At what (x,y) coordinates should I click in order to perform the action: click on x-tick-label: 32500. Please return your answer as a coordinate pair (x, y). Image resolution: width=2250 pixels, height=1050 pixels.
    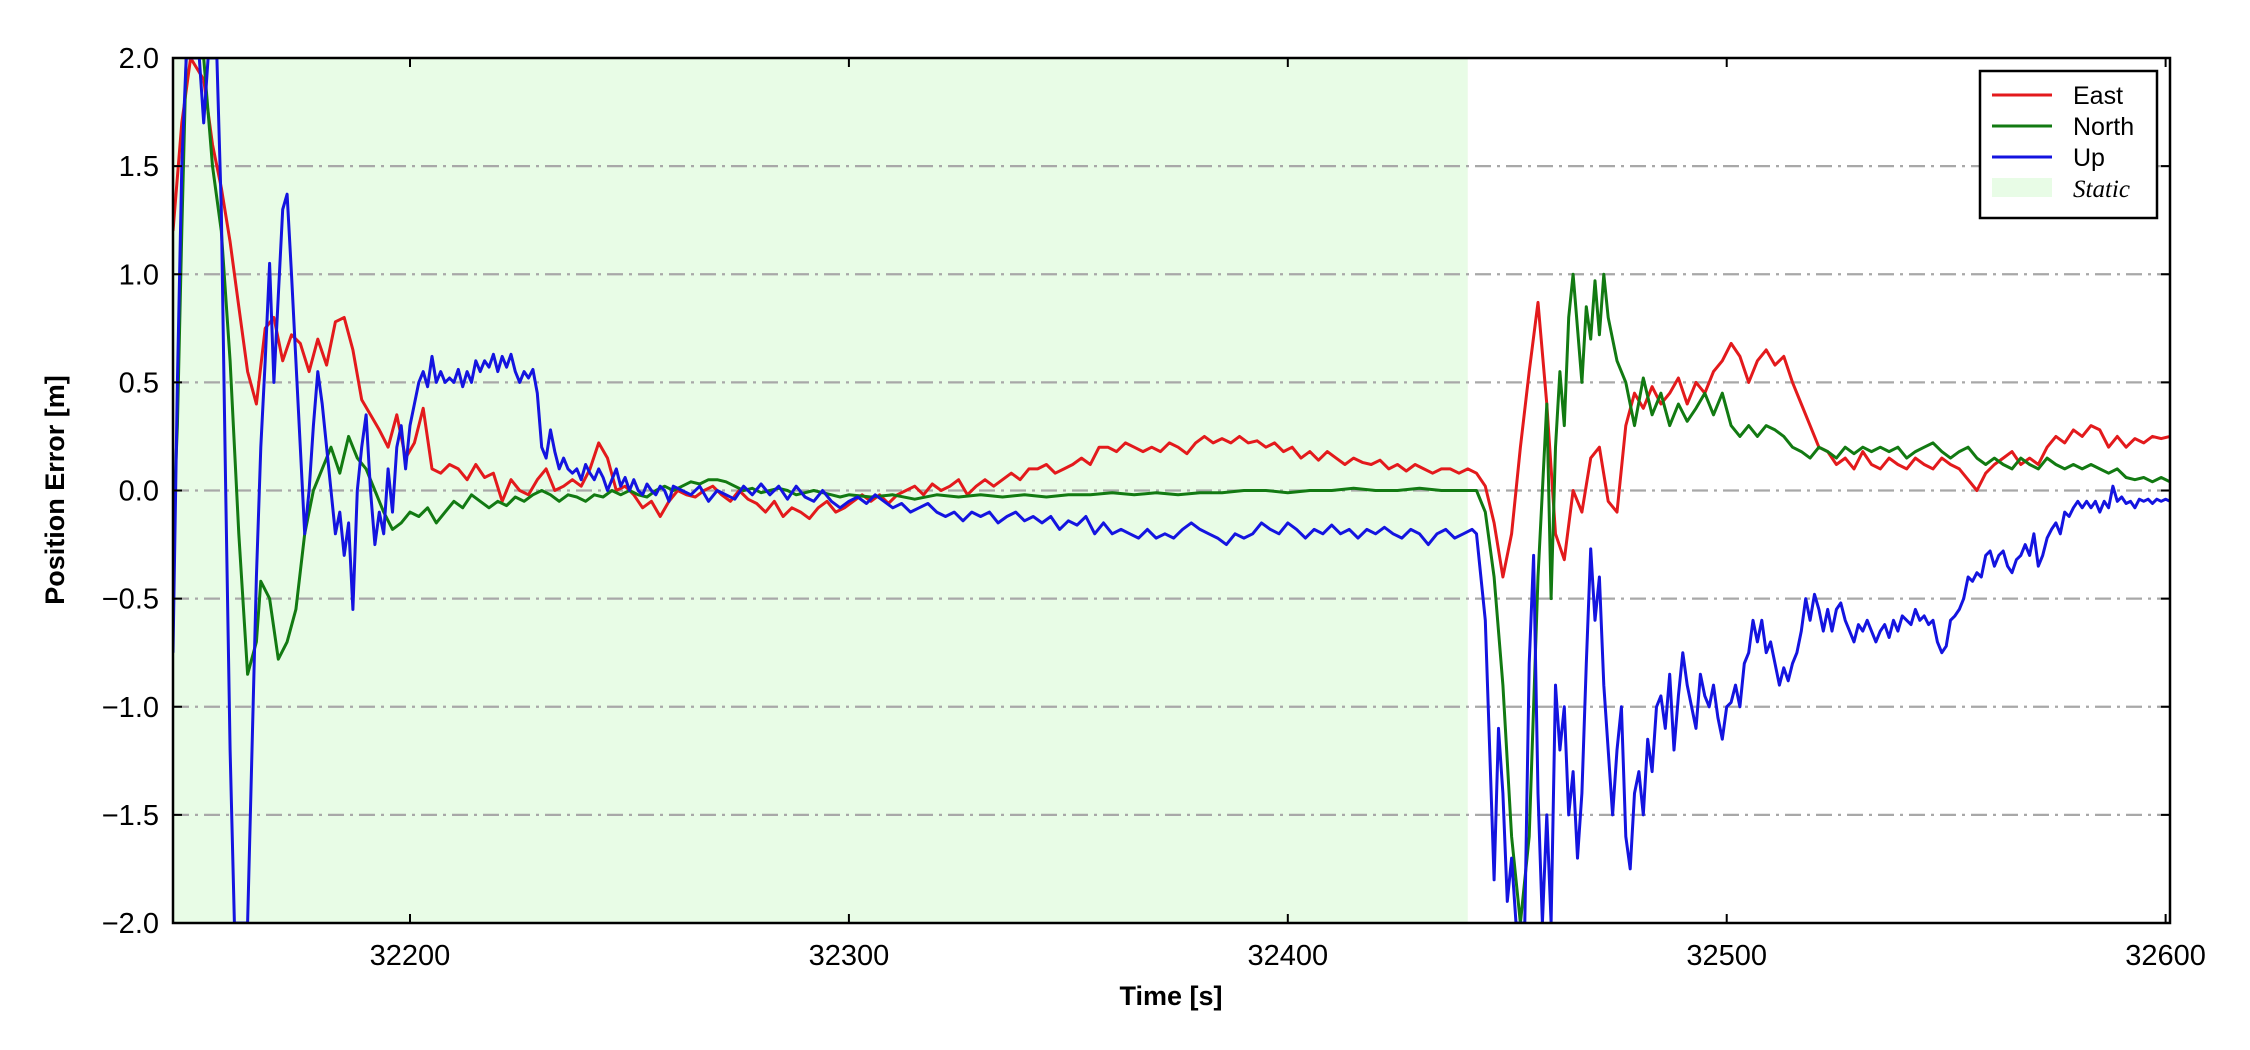
    Looking at the image, I should click on (1726, 956).